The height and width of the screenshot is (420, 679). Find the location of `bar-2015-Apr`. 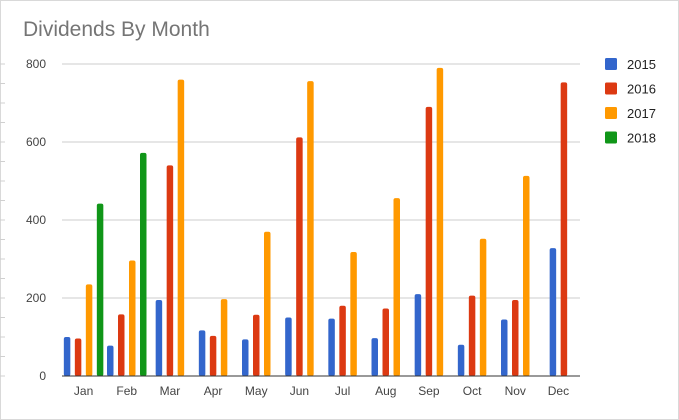

bar-2015-Apr is located at coordinates (202, 353).